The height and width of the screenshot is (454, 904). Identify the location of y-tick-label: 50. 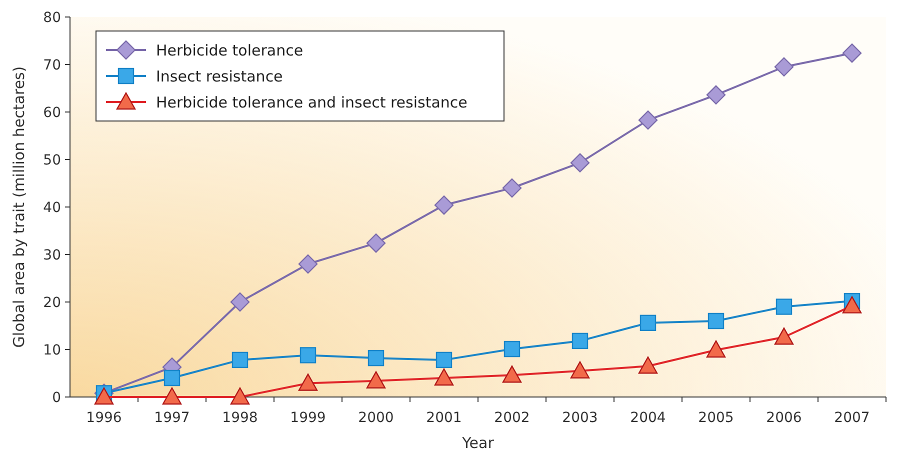
(52, 160).